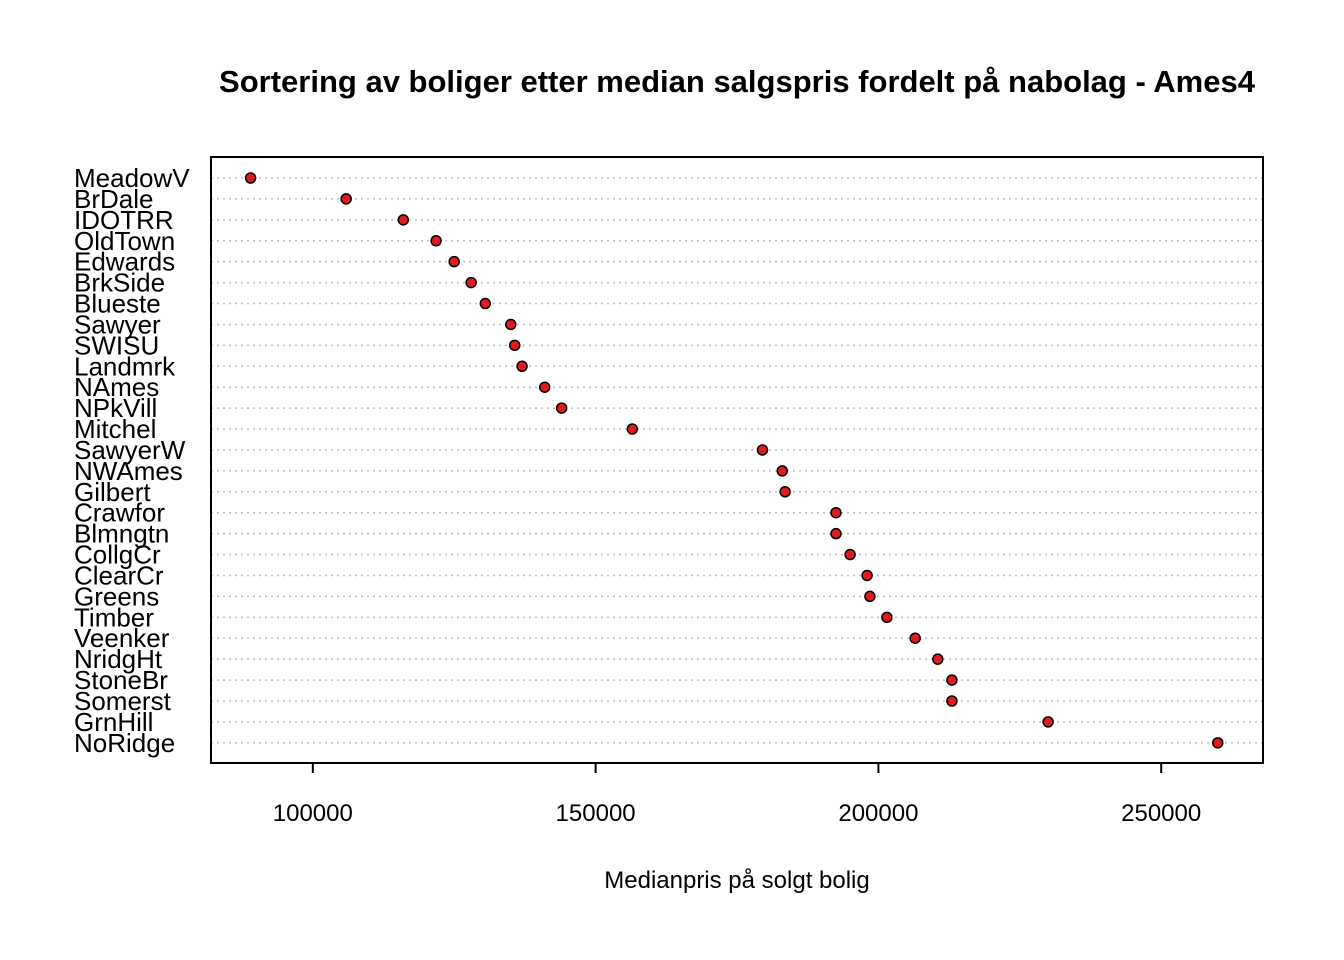  Describe the element at coordinates (116, 387) in the screenshot. I see `category-label: NAmes` at that location.